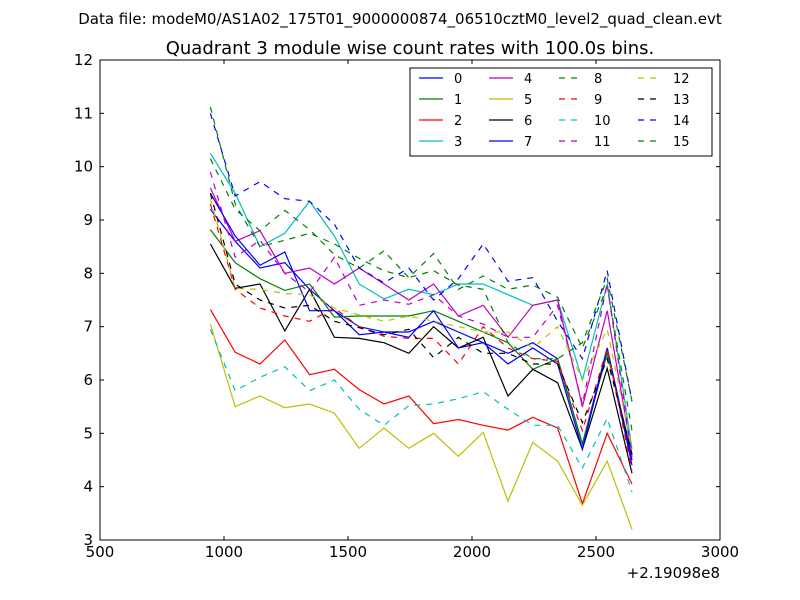 This screenshot has width=800, height=600. Describe the element at coordinates (88, 327) in the screenshot. I see `y-tick-label: 7` at that location.